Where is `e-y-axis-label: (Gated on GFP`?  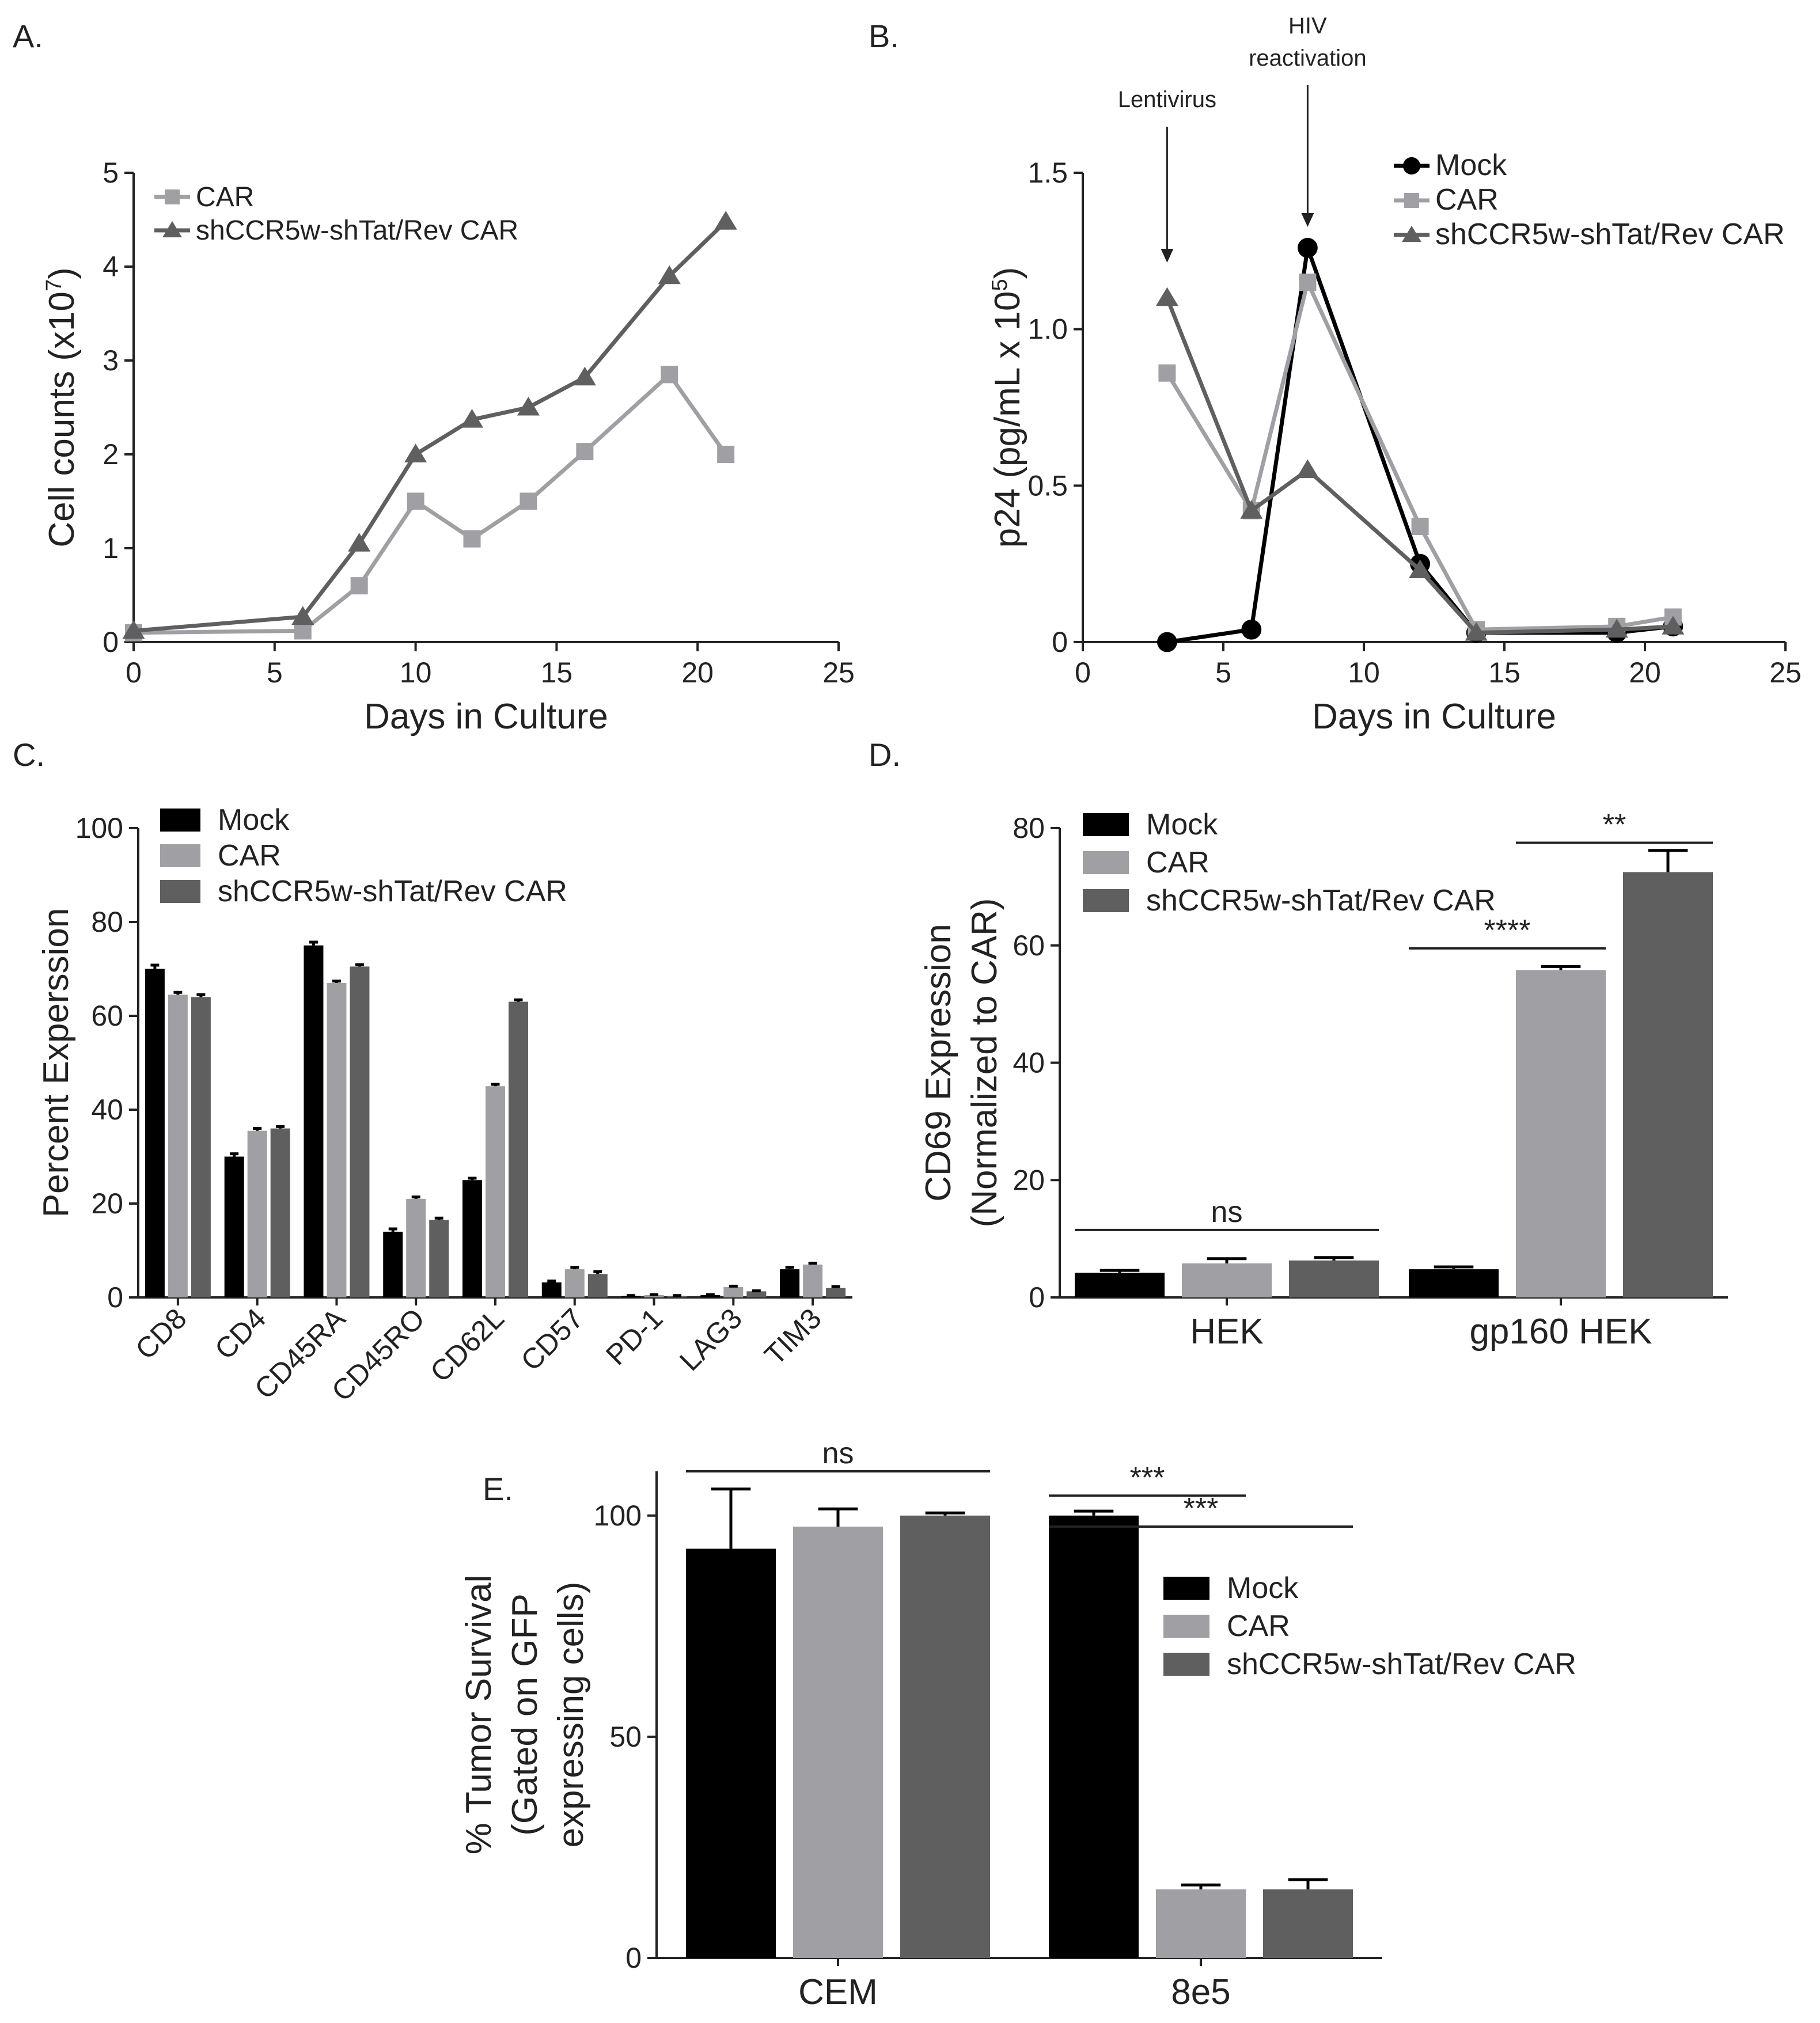
e-y-axis-label: (Gated on GFP is located at coordinates (525, 1714).